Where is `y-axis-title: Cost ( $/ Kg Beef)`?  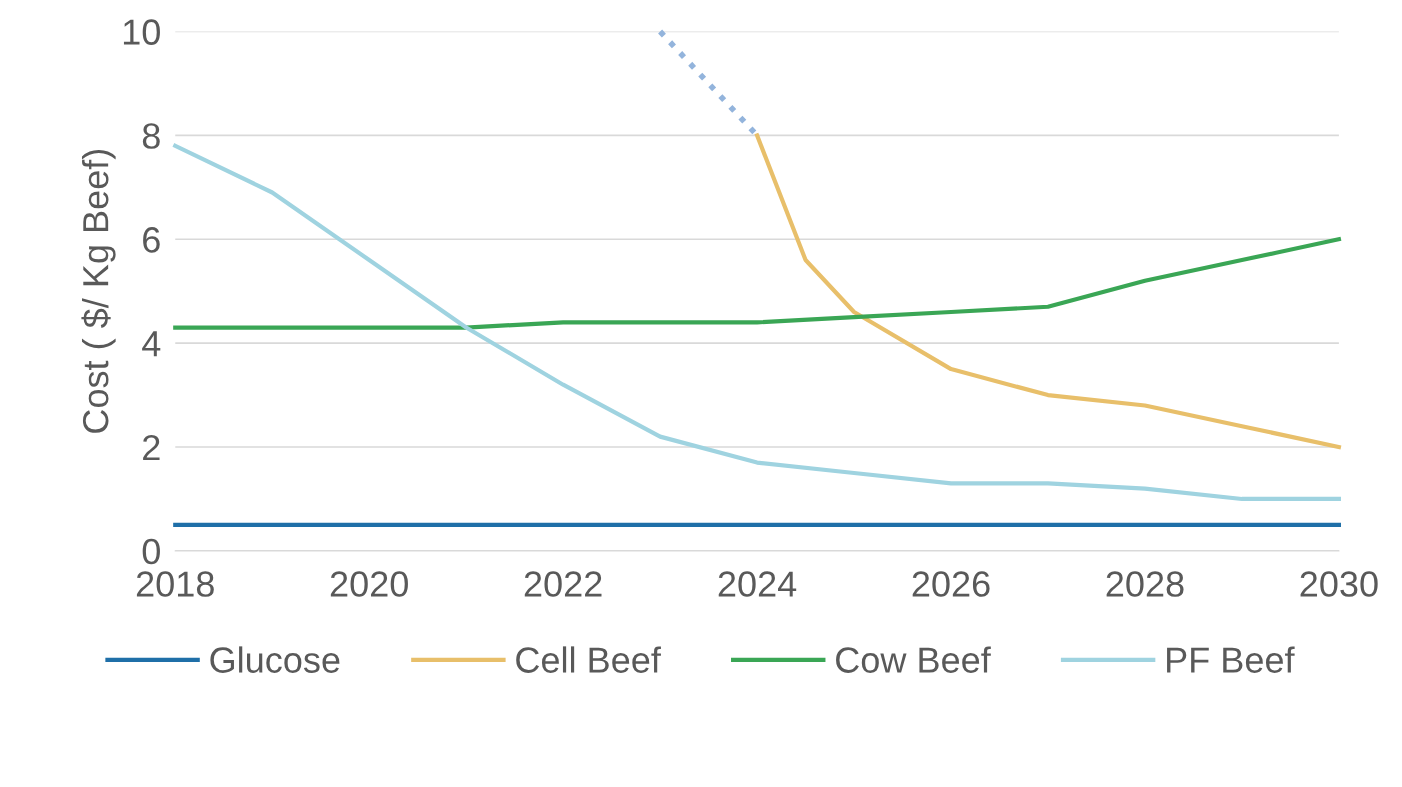 y-axis-title: Cost ( $/ Kg Beef) is located at coordinates (98, 291).